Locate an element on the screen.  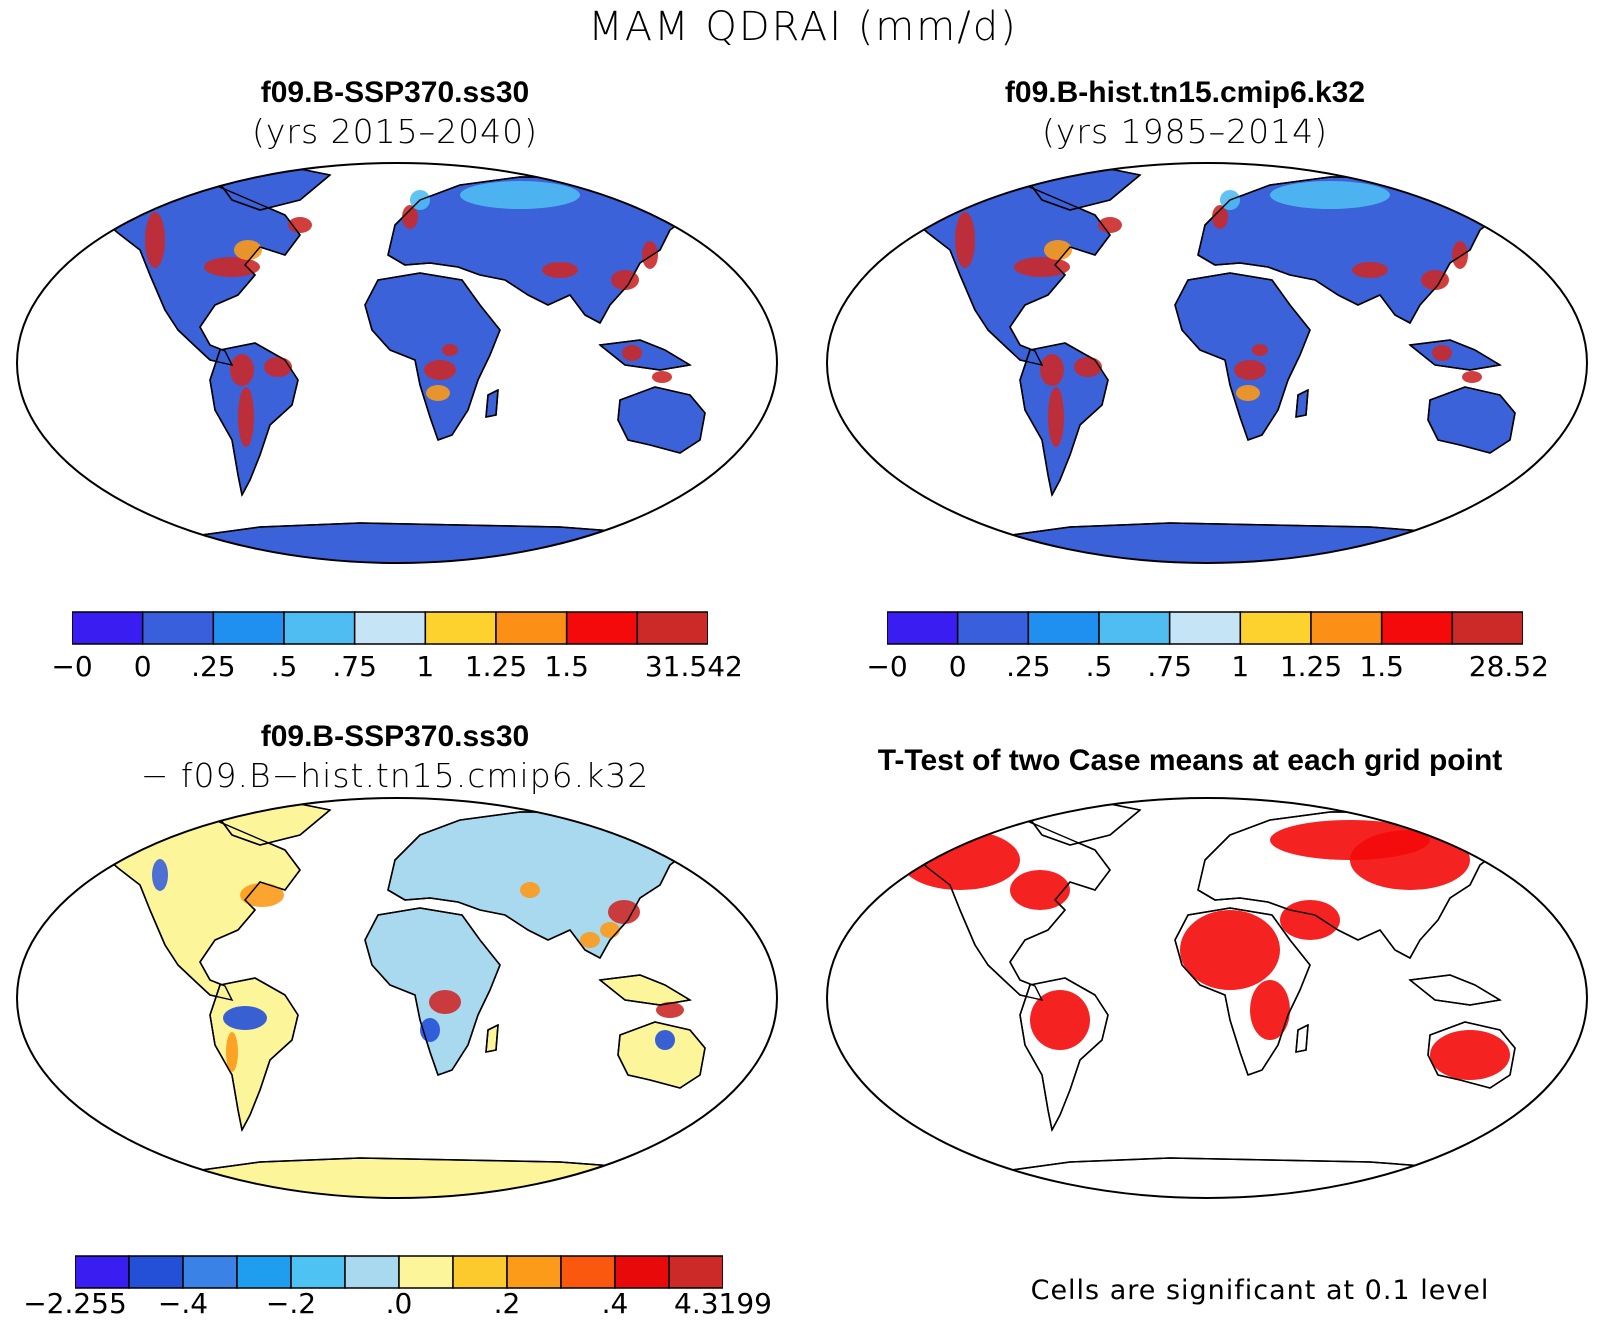
colorbar-label: −.4 is located at coordinates (183, 1303).